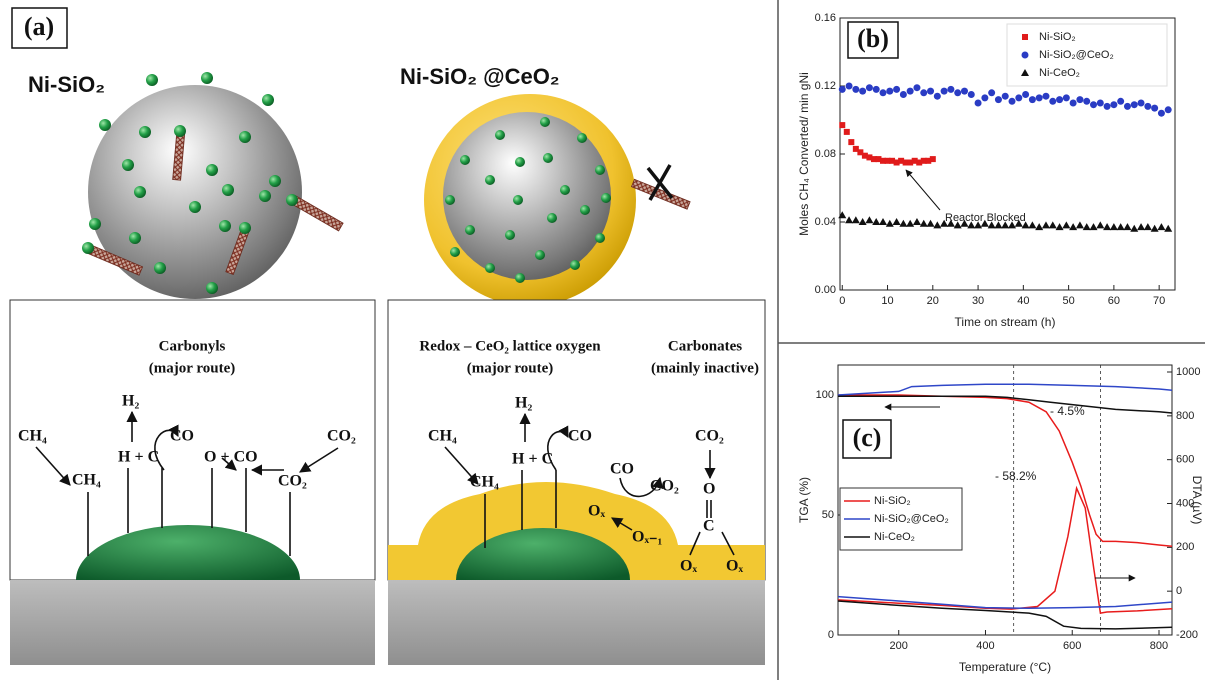  I want to click on species: Oₓ₋₁, so click(647, 537).